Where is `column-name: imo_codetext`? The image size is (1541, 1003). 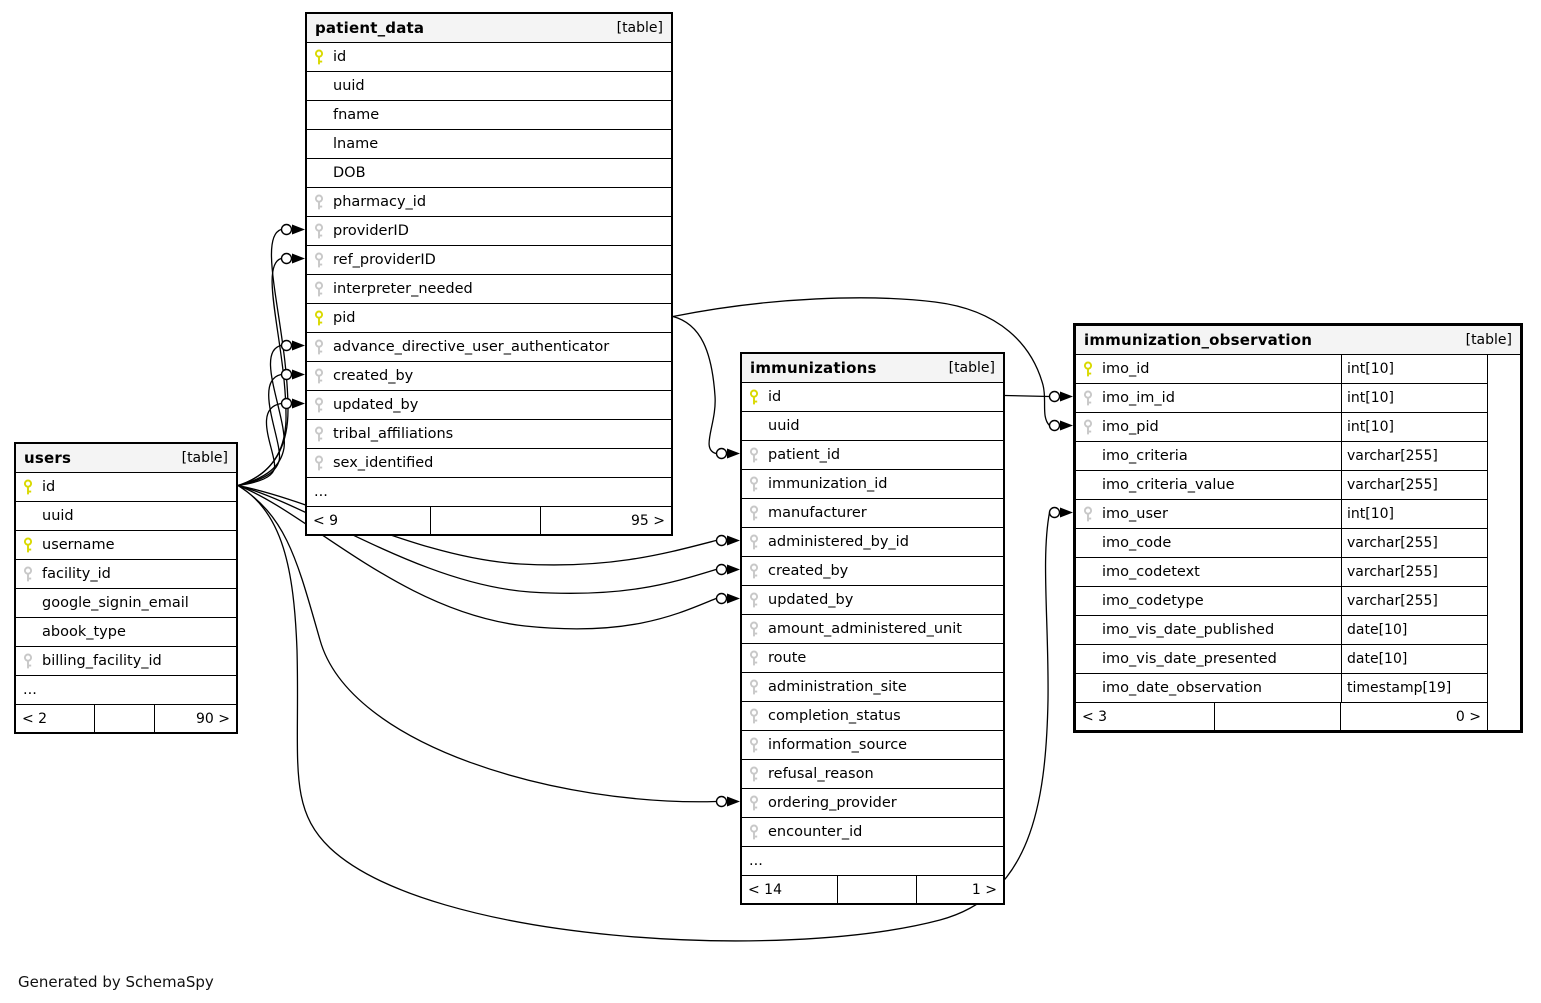
column-name: imo_codetext is located at coordinates (1151, 572).